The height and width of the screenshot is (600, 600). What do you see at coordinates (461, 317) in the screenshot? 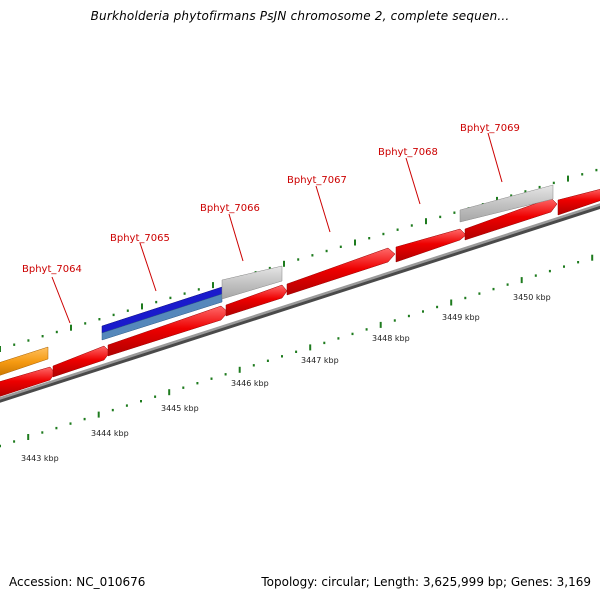
I see `scale-label: 3449 kbp` at bounding box center [461, 317].